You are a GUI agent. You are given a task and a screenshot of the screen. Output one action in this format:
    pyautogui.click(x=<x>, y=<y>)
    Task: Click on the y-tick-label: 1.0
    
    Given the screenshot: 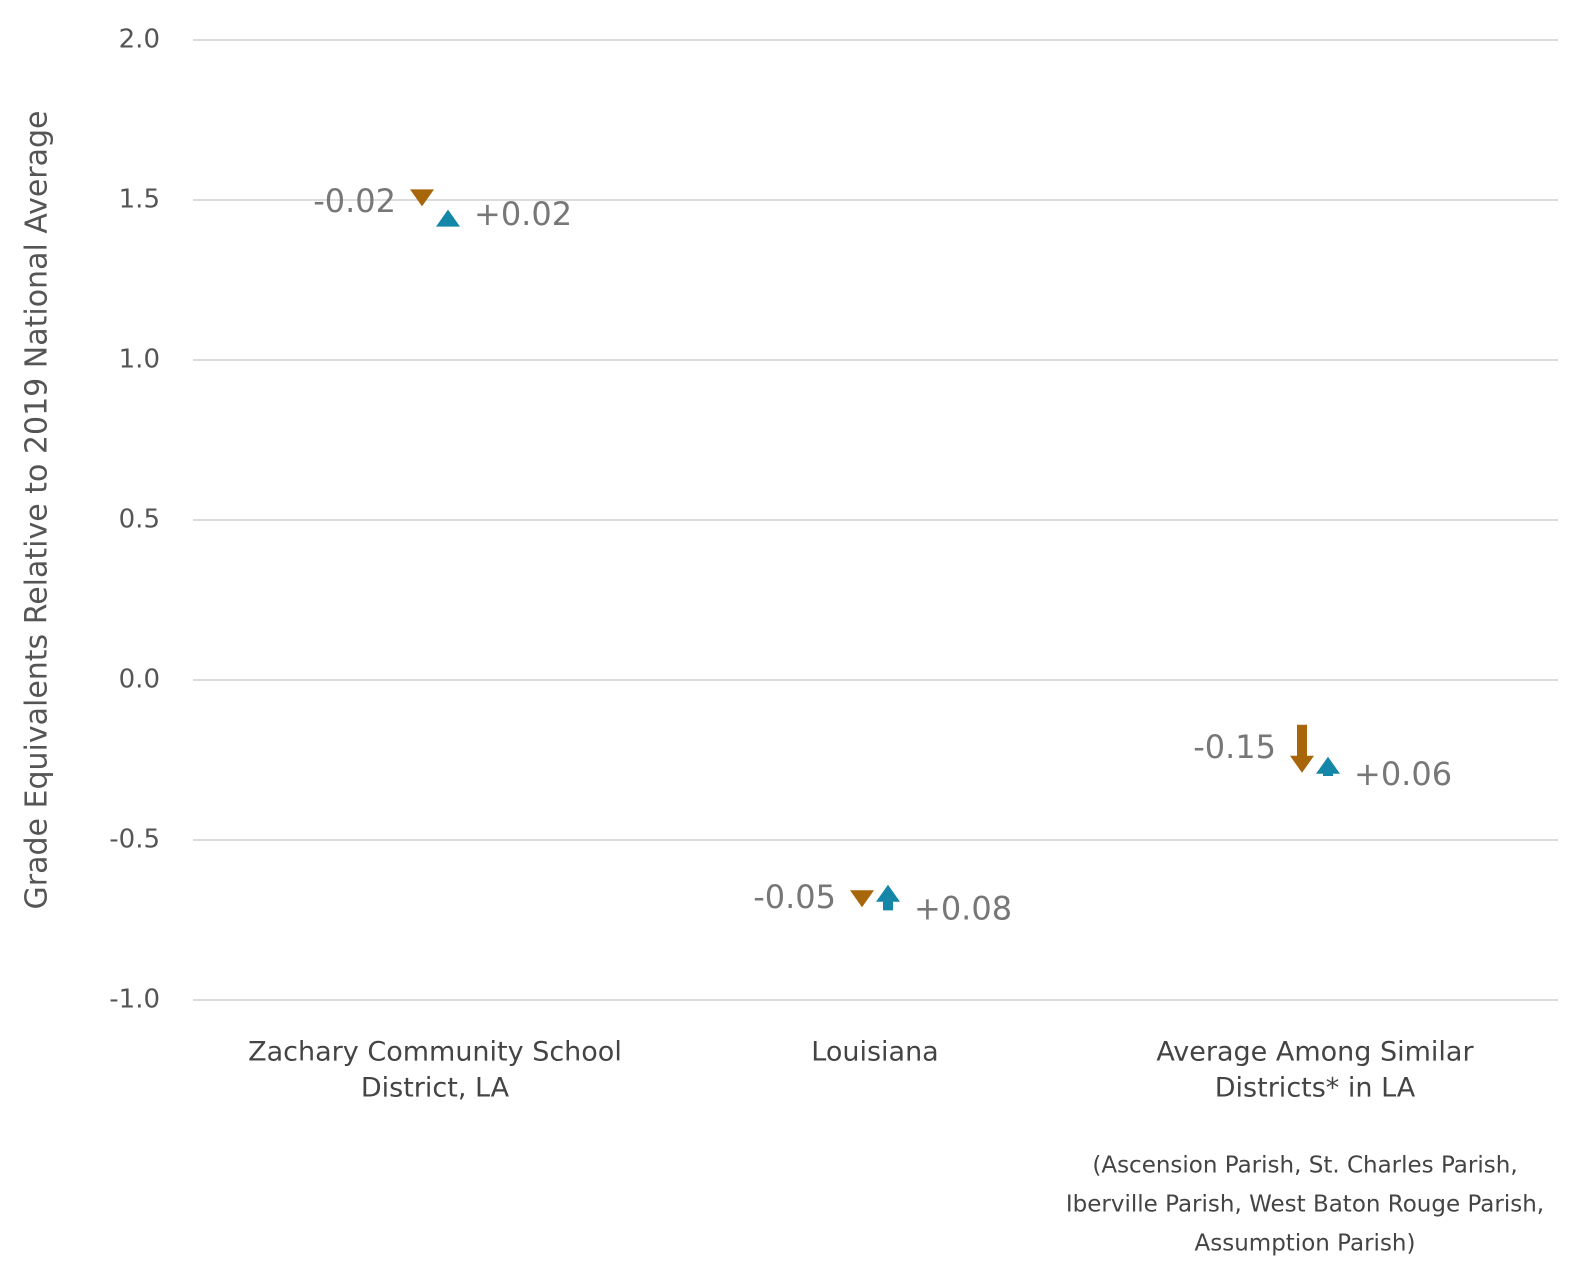 What is the action you would take?
    pyautogui.click(x=139, y=360)
    